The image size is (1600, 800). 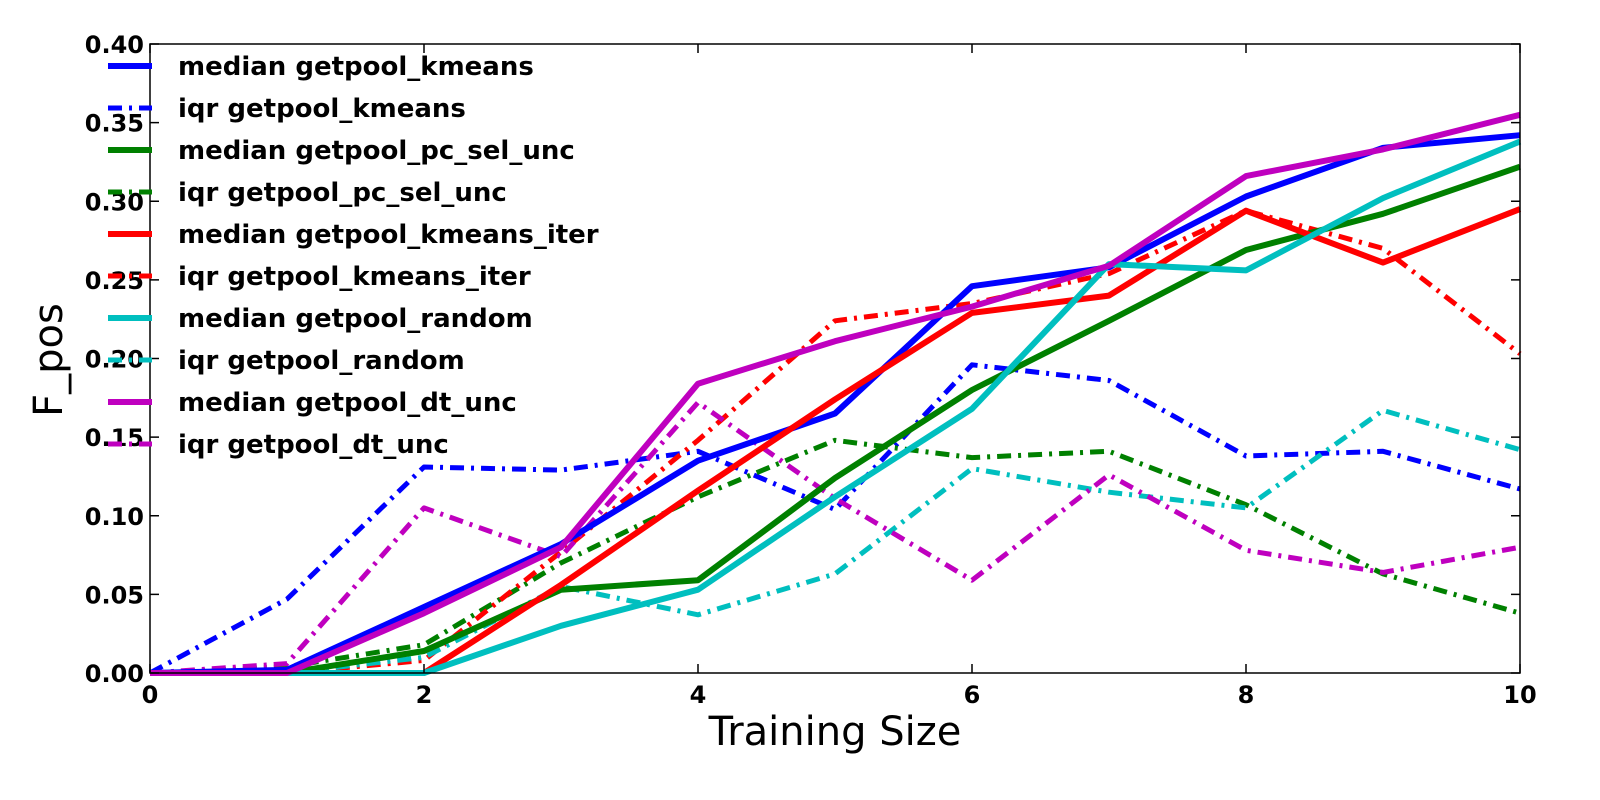 What do you see at coordinates (114, 45) in the screenshot?
I see `y-tick-label: 0.40` at bounding box center [114, 45].